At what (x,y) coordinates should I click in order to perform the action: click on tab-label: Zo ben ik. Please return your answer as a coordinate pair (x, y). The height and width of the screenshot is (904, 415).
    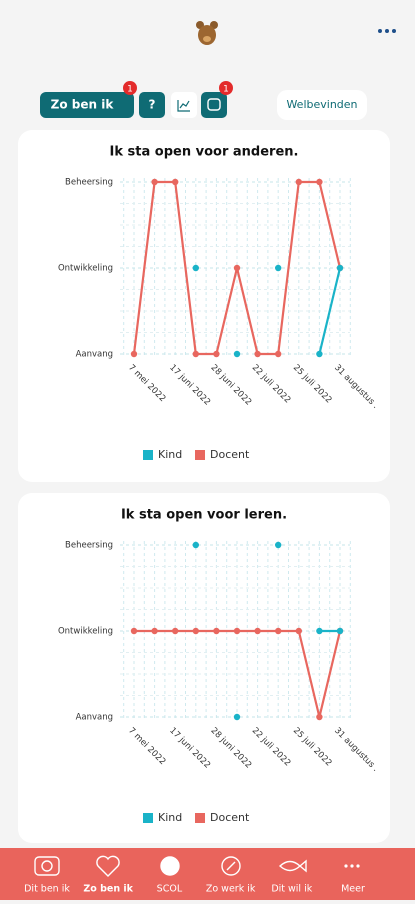
    Looking at the image, I should click on (83, 105).